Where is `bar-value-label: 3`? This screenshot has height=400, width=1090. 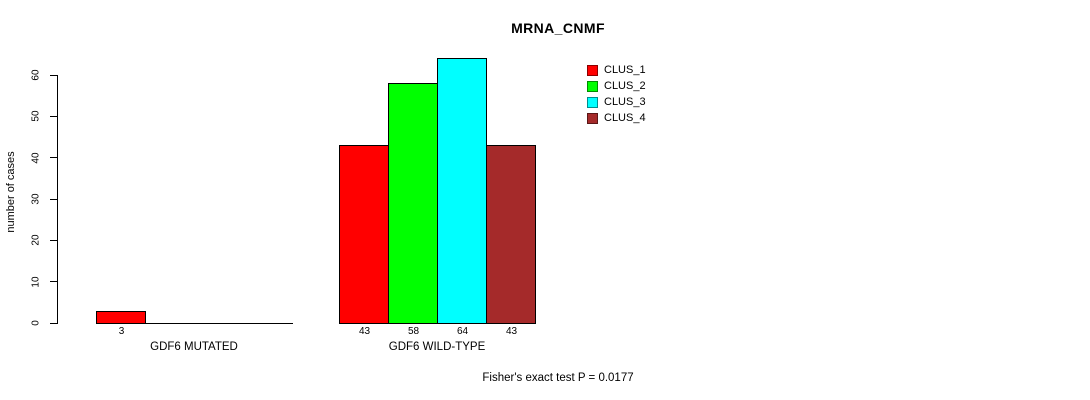
bar-value-label: 3 is located at coordinates (121, 331).